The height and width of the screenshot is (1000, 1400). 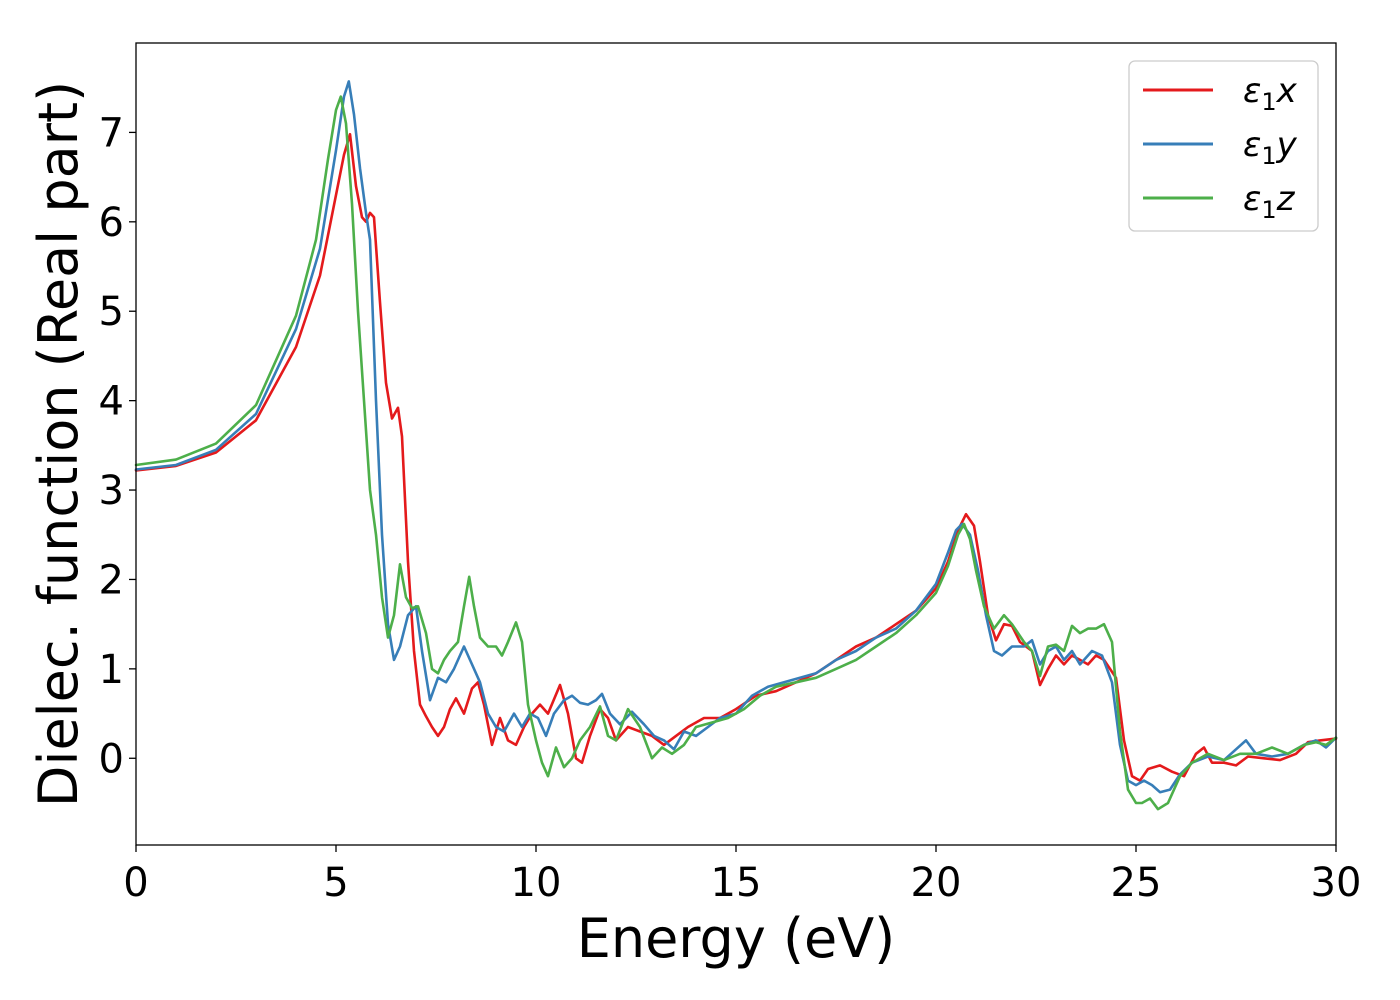 I want to click on x-tick-label: 15, so click(x=736, y=883).